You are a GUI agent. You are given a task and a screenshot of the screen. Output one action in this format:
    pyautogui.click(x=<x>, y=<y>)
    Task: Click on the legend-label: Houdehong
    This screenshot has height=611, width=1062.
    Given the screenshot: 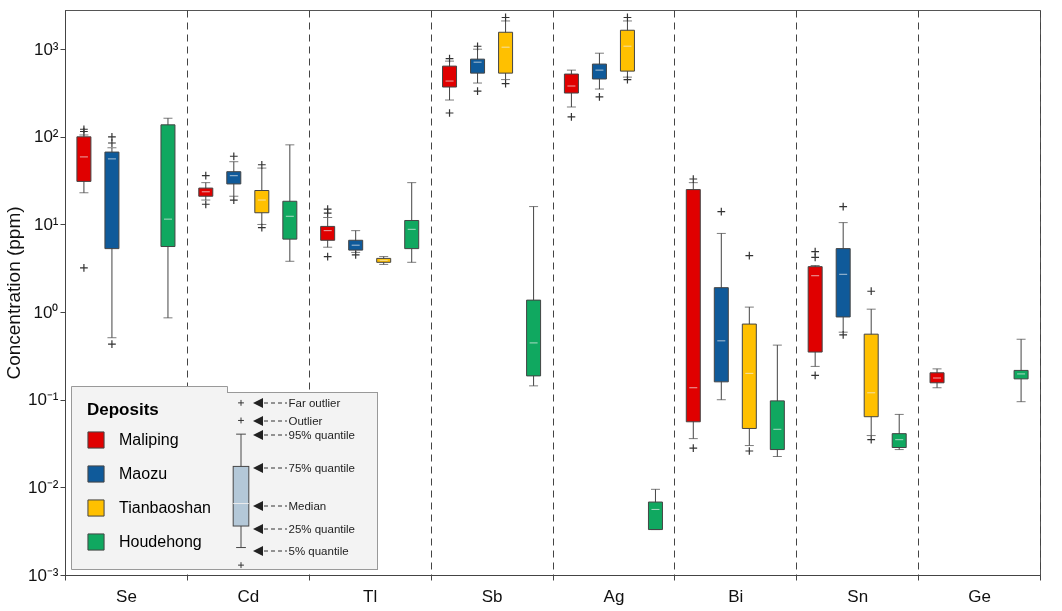 What is the action you would take?
    pyautogui.click(x=160, y=541)
    